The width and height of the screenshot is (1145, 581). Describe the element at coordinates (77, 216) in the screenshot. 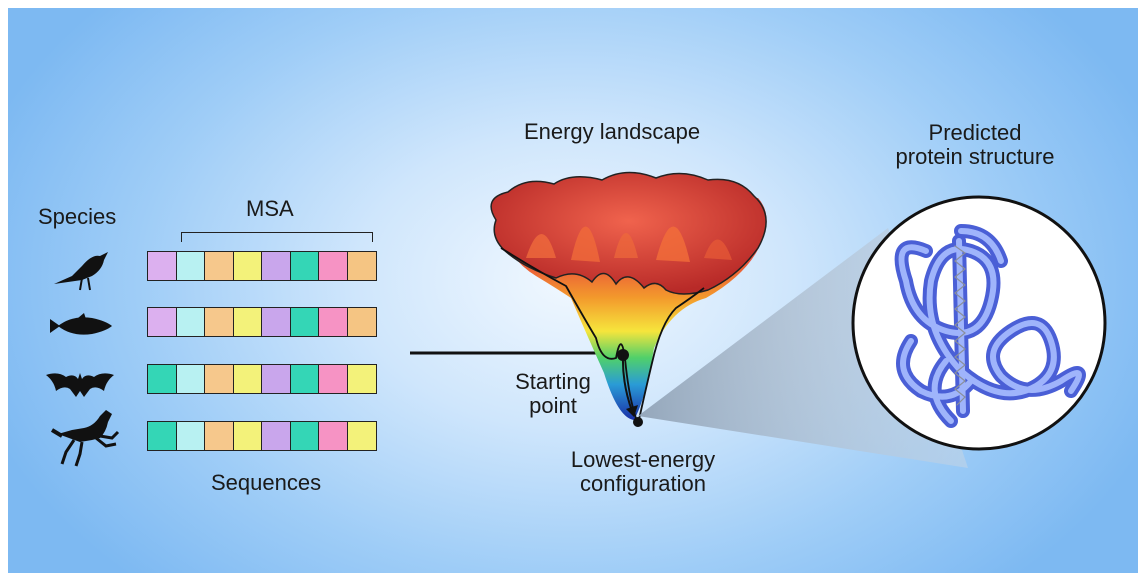

I see `species-label: Species` at that location.